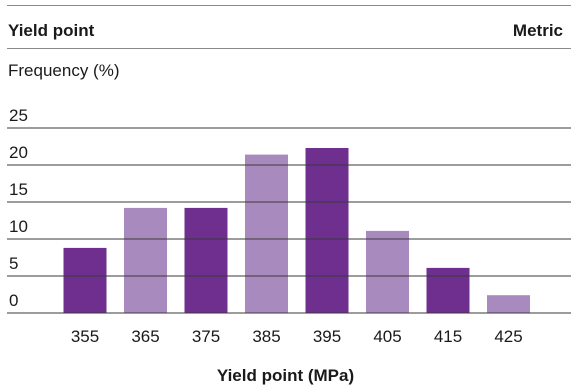 Image resolution: width=571 pixels, height=390 pixels. What do you see at coordinates (64, 70) in the screenshot?
I see `y-axis-label: Frequency (%)` at bounding box center [64, 70].